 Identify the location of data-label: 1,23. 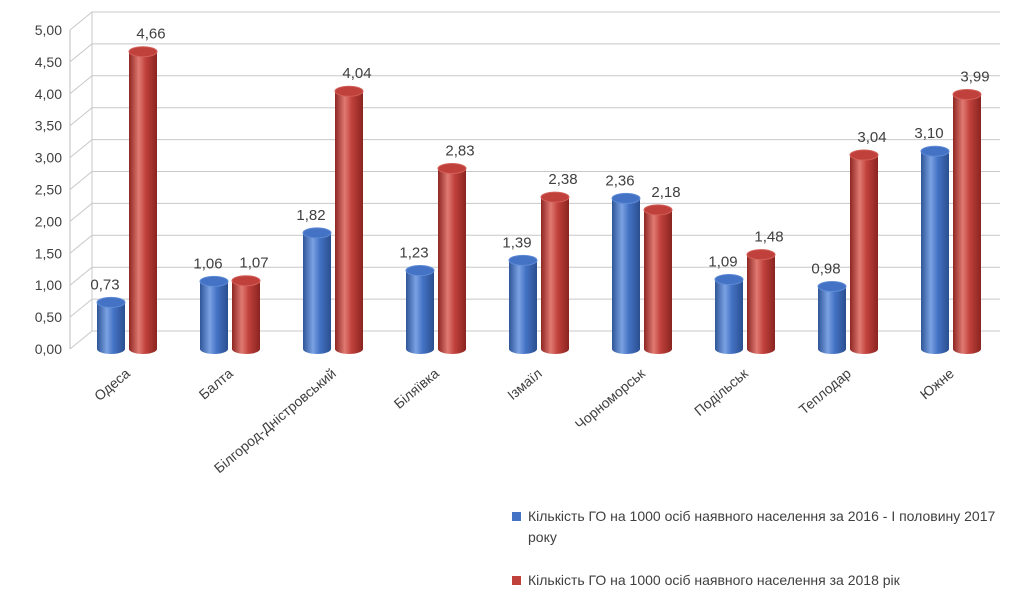
(413, 253).